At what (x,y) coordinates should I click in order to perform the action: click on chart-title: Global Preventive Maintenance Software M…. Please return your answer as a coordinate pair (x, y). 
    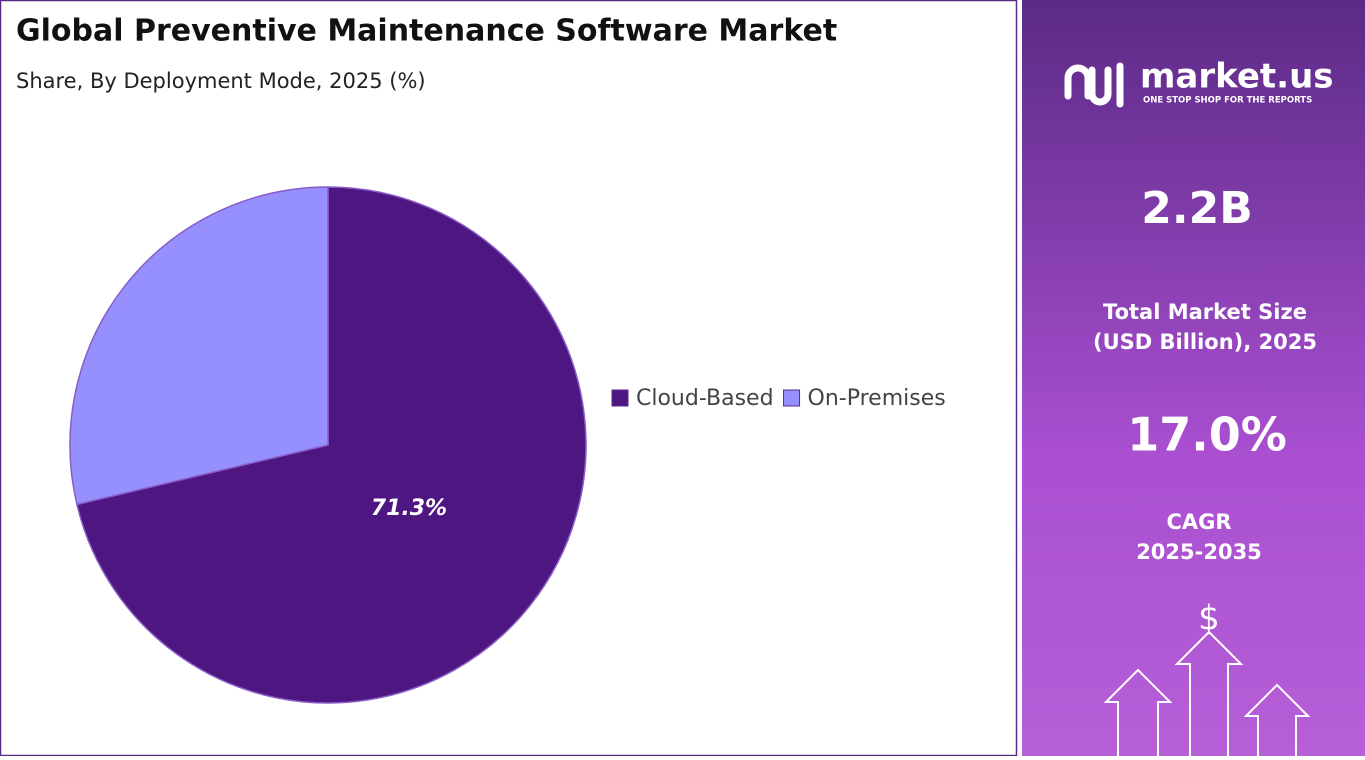
    Looking at the image, I should click on (426, 31).